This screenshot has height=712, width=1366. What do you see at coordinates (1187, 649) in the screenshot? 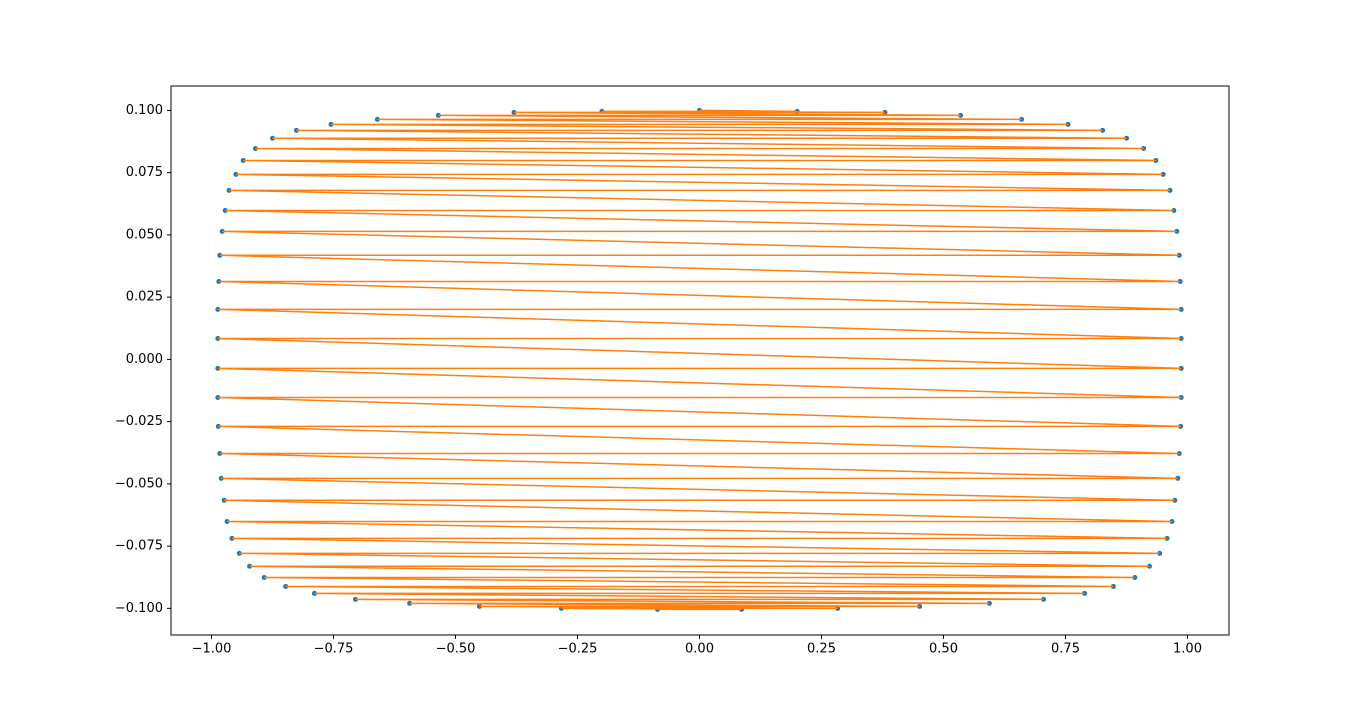
I see `x-tick-label: 1.00` at bounding box center [1187, 649].